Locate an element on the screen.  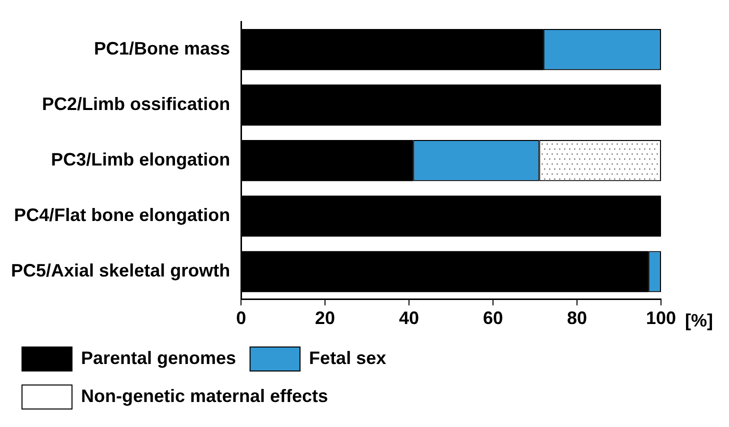
y-tick-label: PC3/Limb elongation is located at coordinates (140, 160).